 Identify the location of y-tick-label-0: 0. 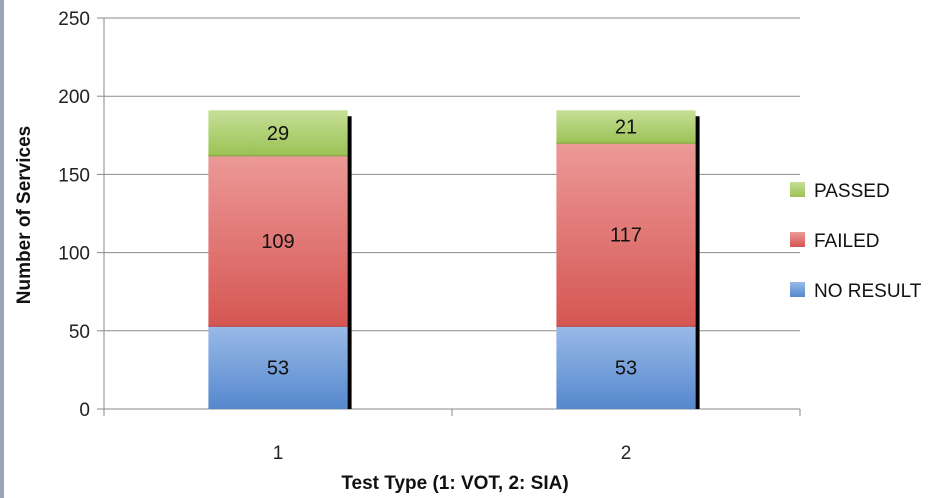
(84, 410).